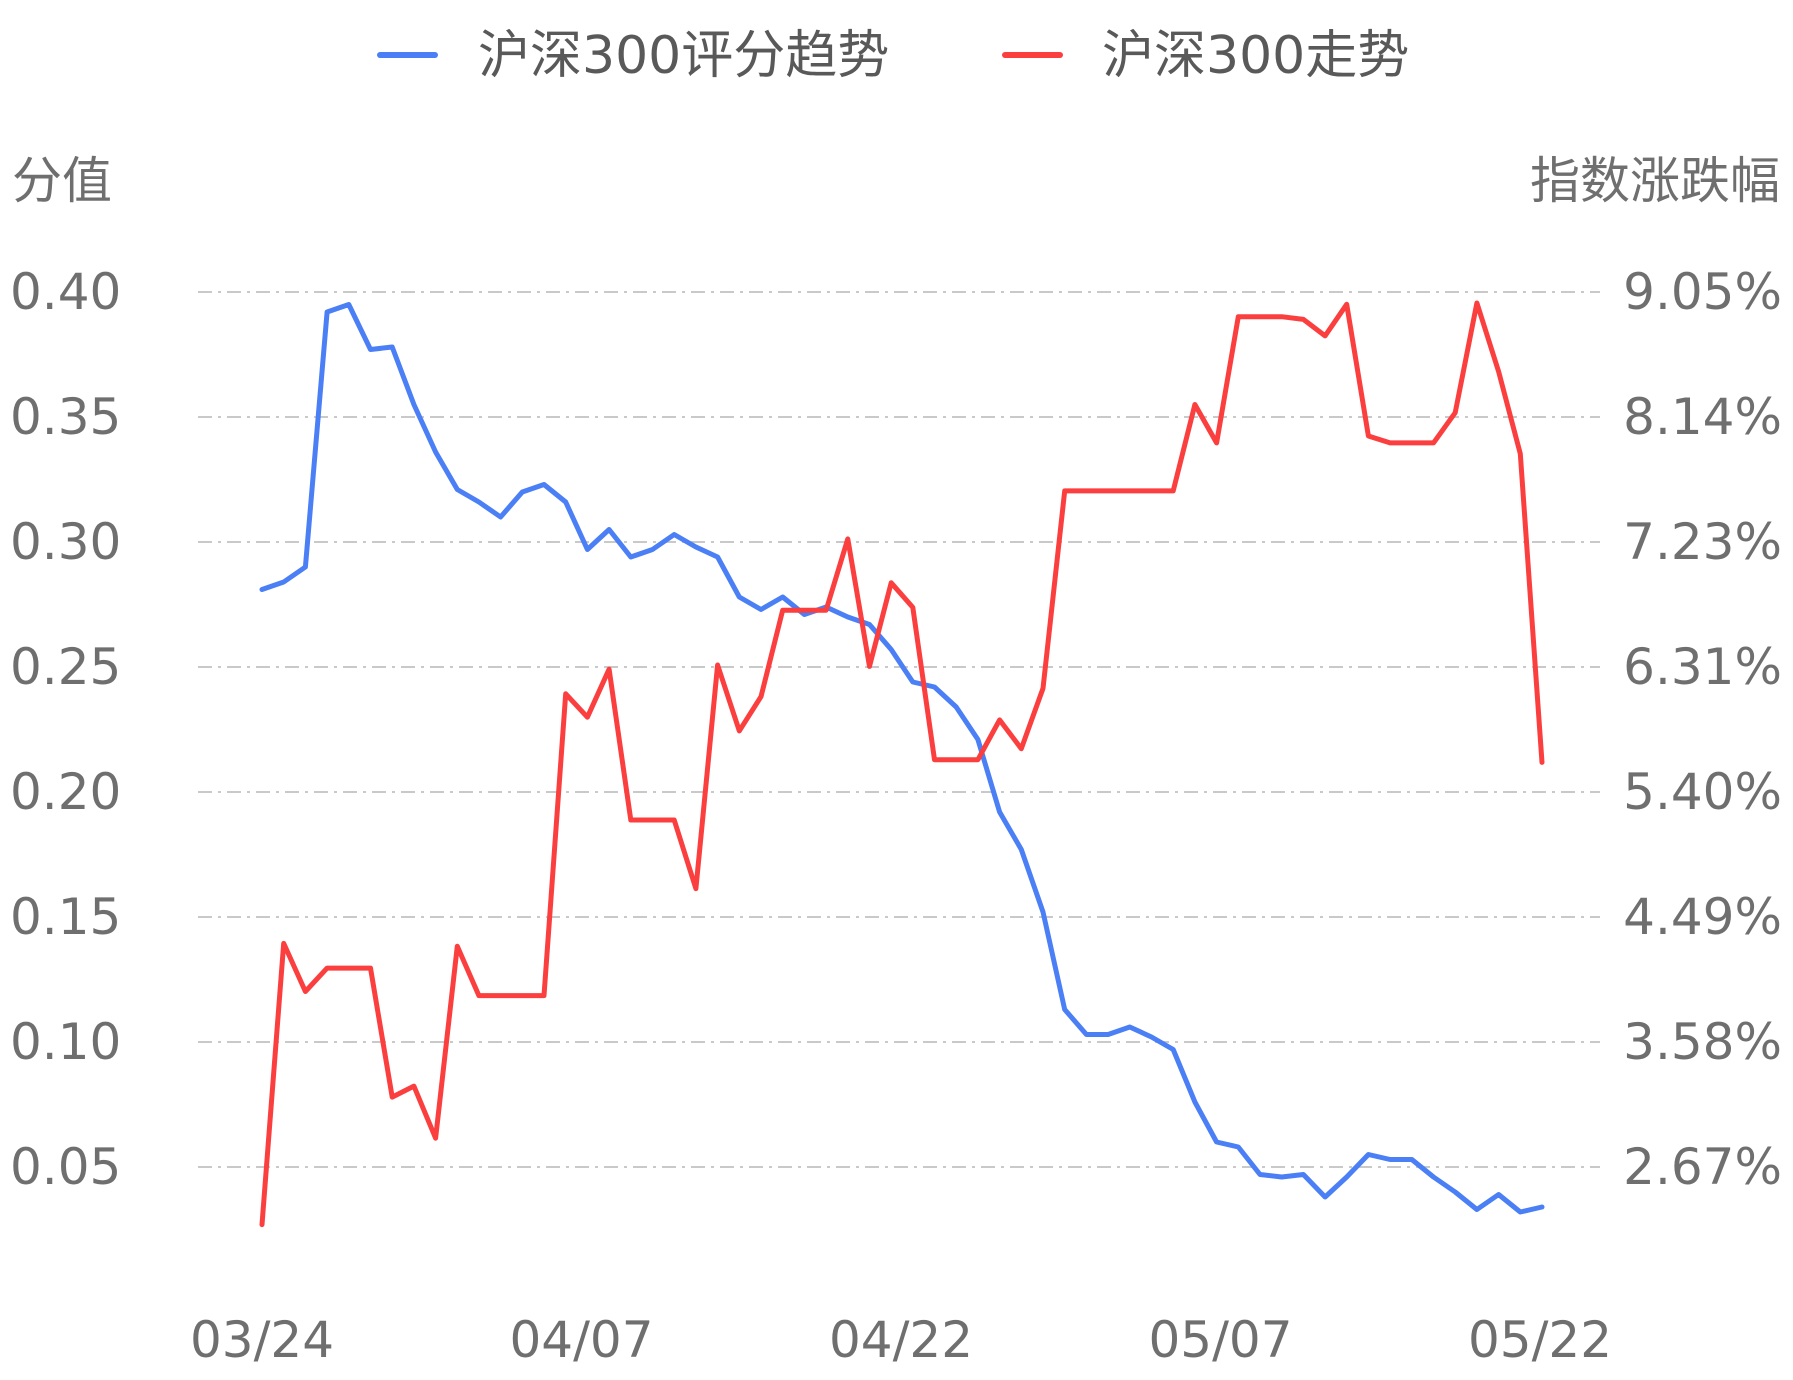 Image resolution: width=1793 pixels, height=1380 pixels. What do you see at coordinates (581, 1340) in the screenshot?
I see `x-tick-label: 04/07` at bounding box center [581, 1340].